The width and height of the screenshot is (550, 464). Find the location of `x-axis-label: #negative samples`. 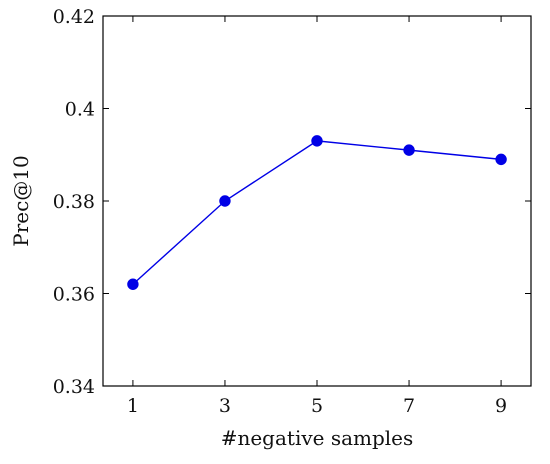

x-axis-label: #negative samples is located at coordinates (317, 438).